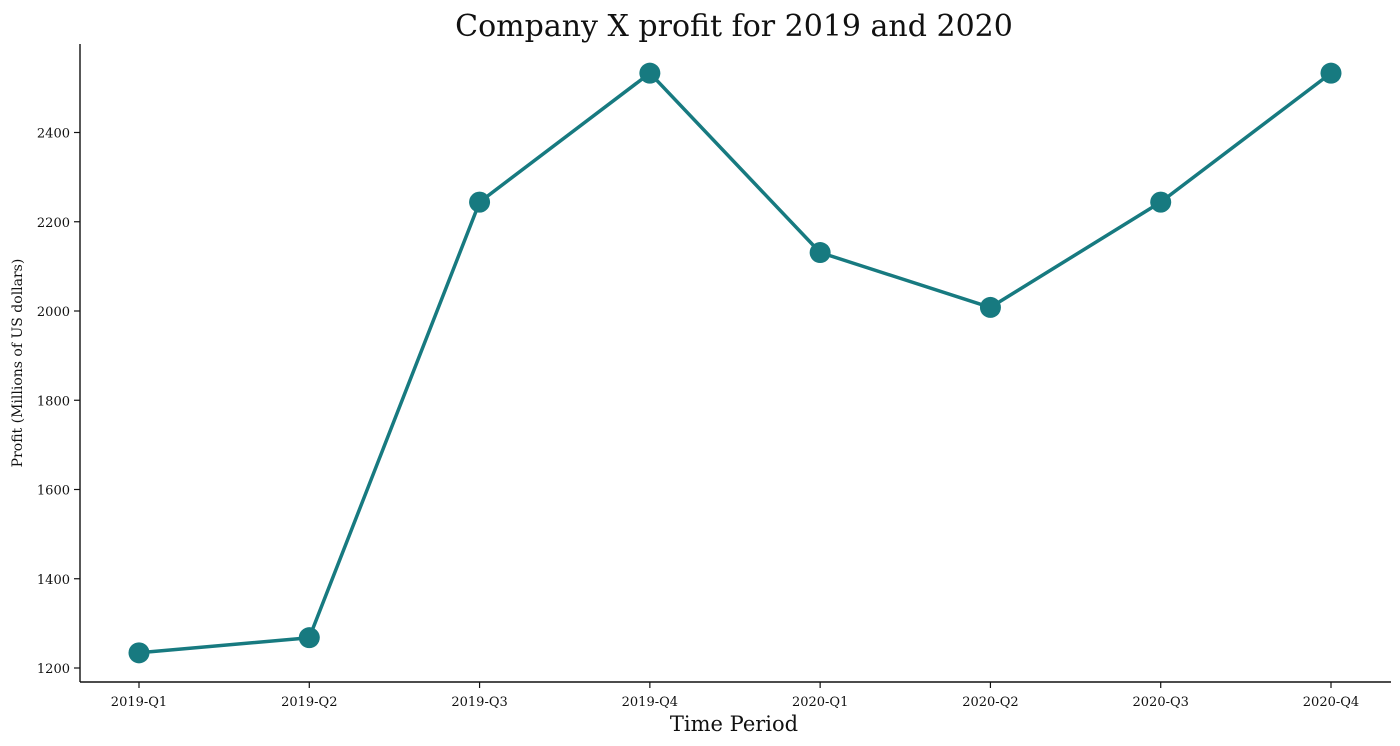  I want to click on x-axis-title: Time Period, so click(734, 724).